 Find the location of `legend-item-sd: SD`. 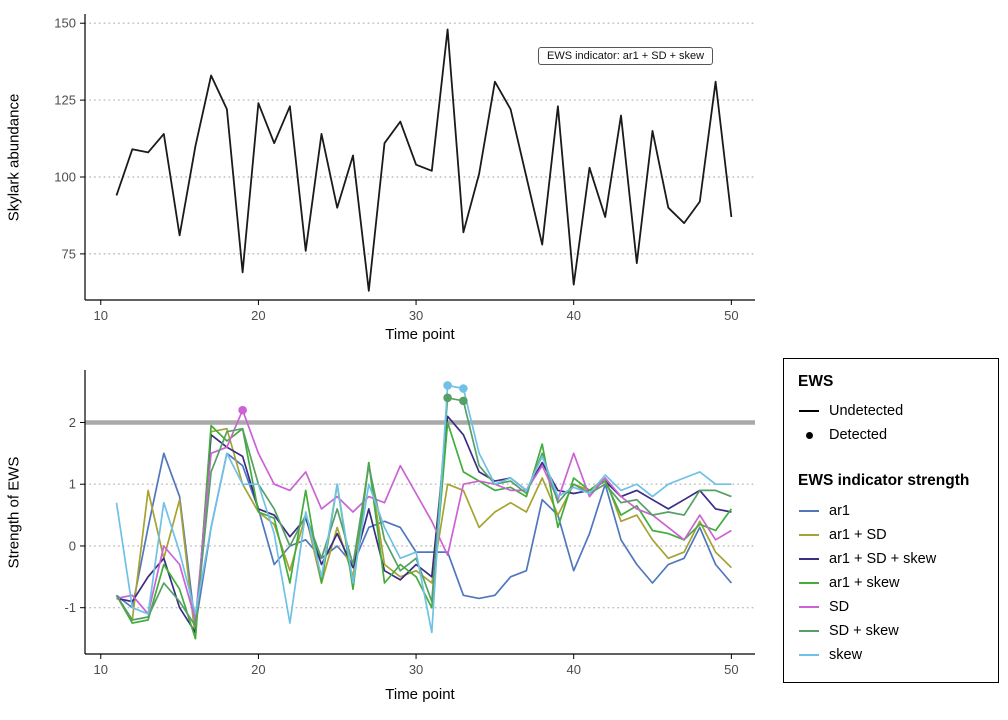

legend-item-sd: SD is located at coordinates (891, 607).